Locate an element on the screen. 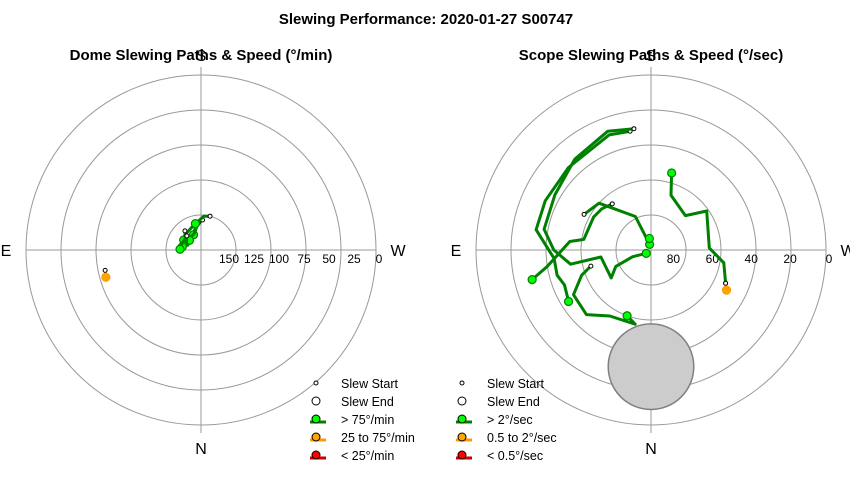 Image resolution: width=850 pixels, height=480 pixels. radial-tick-label: 25 is located at coordinates (354, 259).